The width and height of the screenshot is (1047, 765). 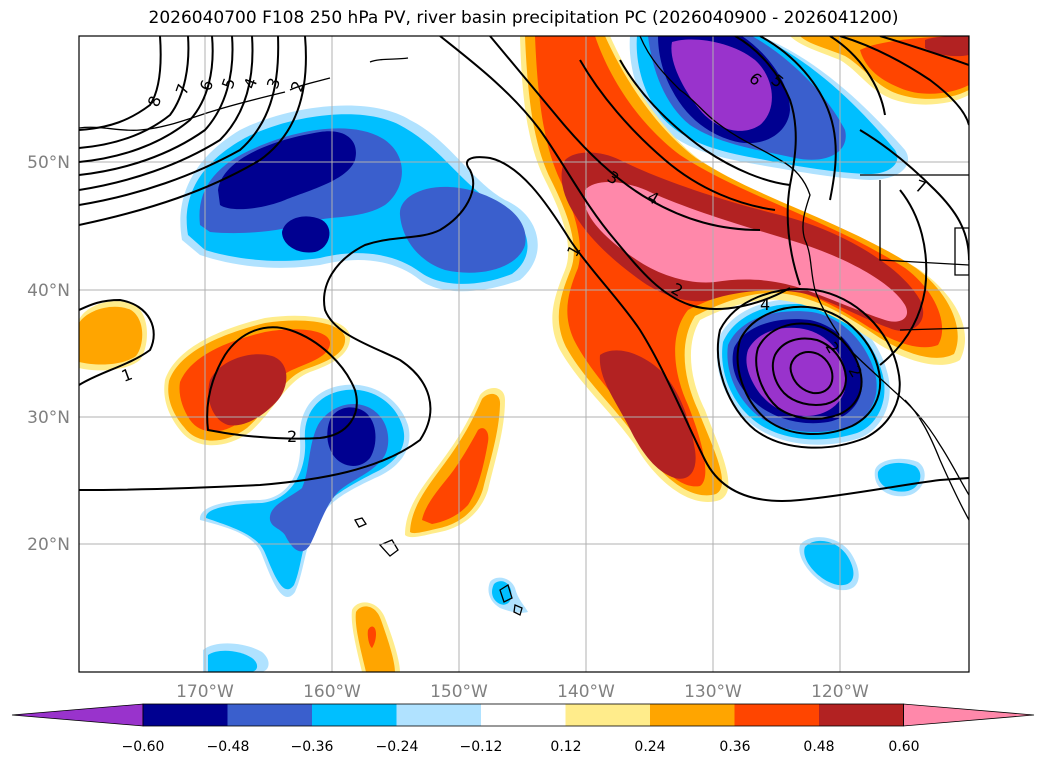 What do you see at coordinates (734, 747) in the screenshot?
I see `colorbar-tick-label: 0.36` at bounding box center [734, 747].